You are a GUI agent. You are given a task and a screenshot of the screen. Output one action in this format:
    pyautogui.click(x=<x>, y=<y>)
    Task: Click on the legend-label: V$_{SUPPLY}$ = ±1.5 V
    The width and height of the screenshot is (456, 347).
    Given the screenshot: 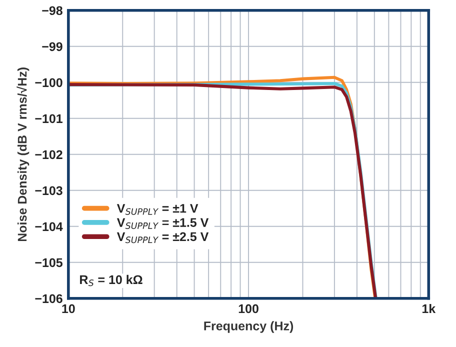 What is the action you would take?
    pyautogui.click(x=162, y=223)
    